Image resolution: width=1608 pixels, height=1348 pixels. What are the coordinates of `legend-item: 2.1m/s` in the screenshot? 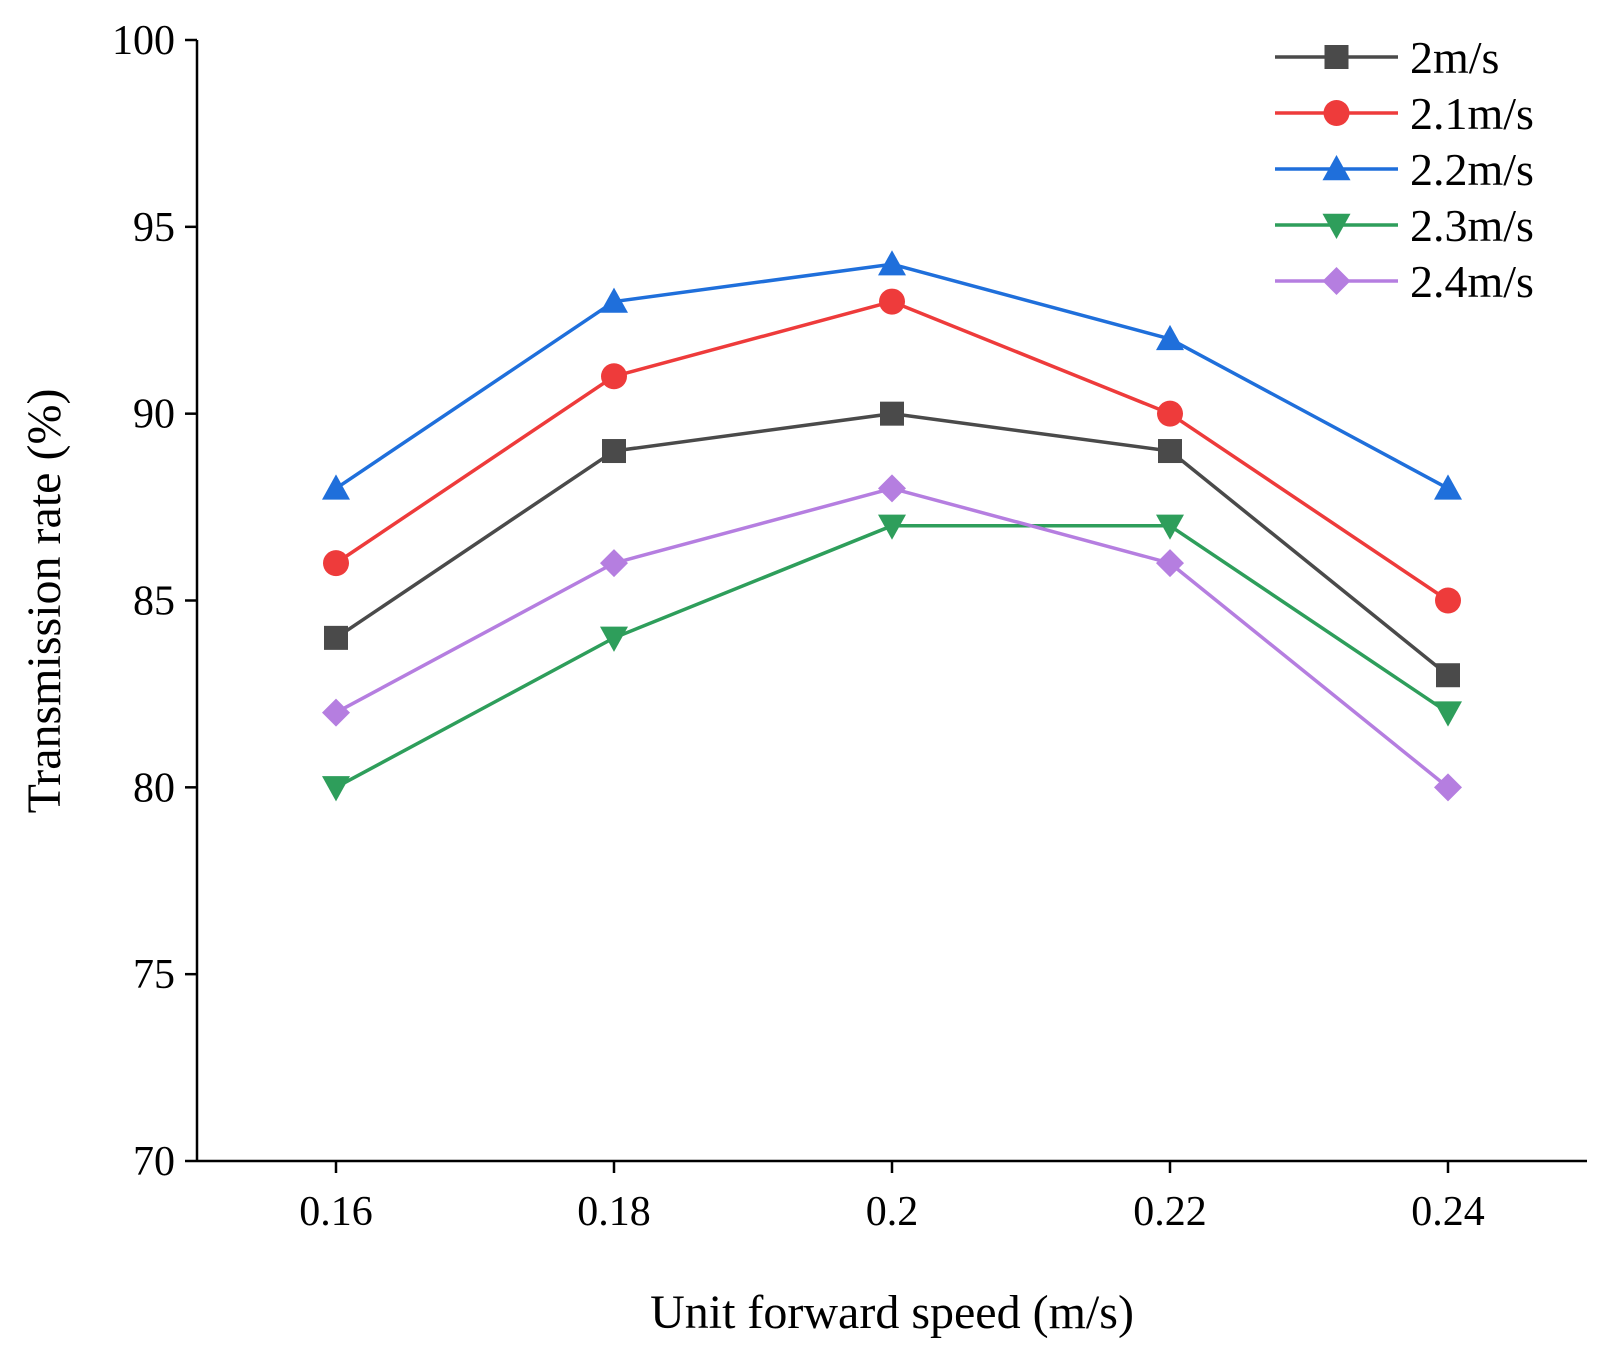 It's located at (1404, 113).